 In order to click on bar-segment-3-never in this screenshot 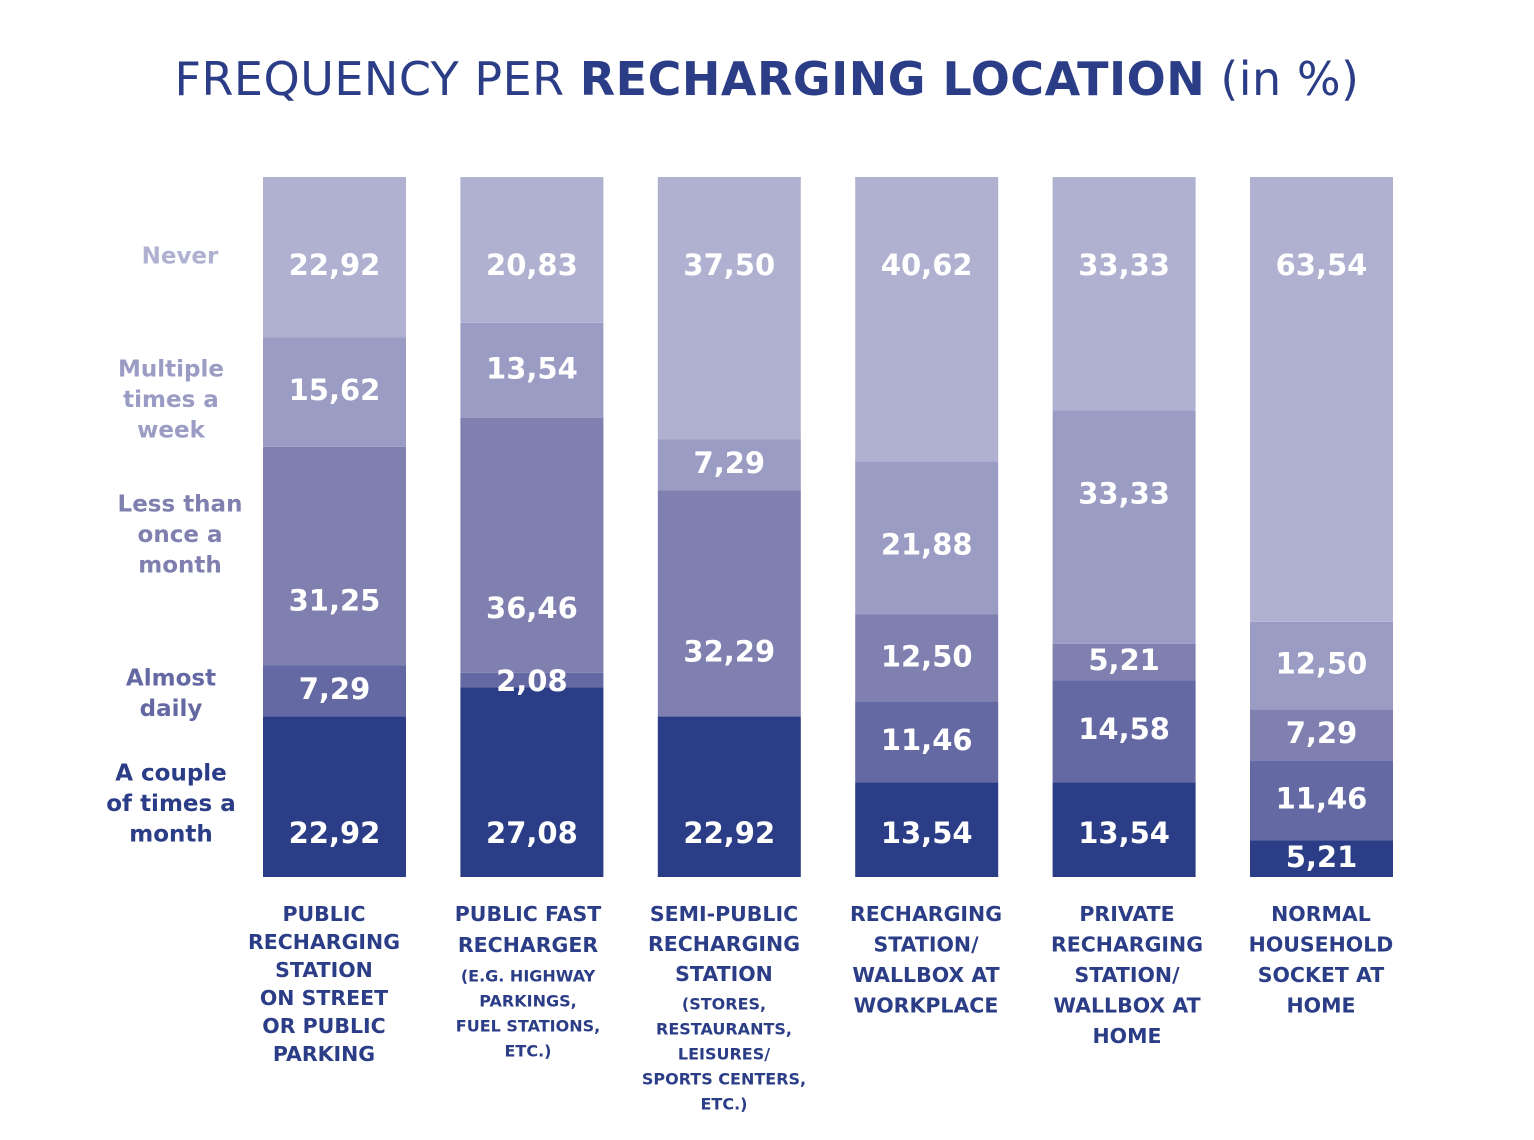, I will do `click(729, 308)`.